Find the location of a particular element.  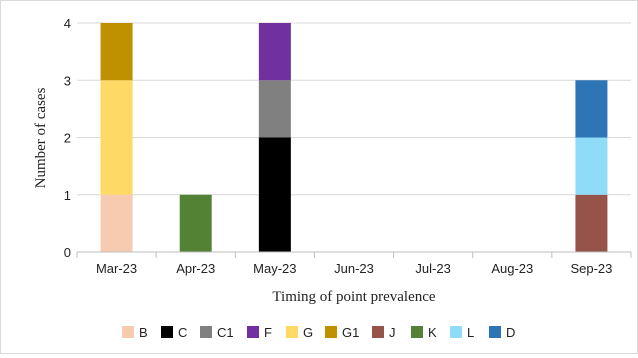

x-axis-title: Timing of point prevalence is located at coordinates (354, 297).